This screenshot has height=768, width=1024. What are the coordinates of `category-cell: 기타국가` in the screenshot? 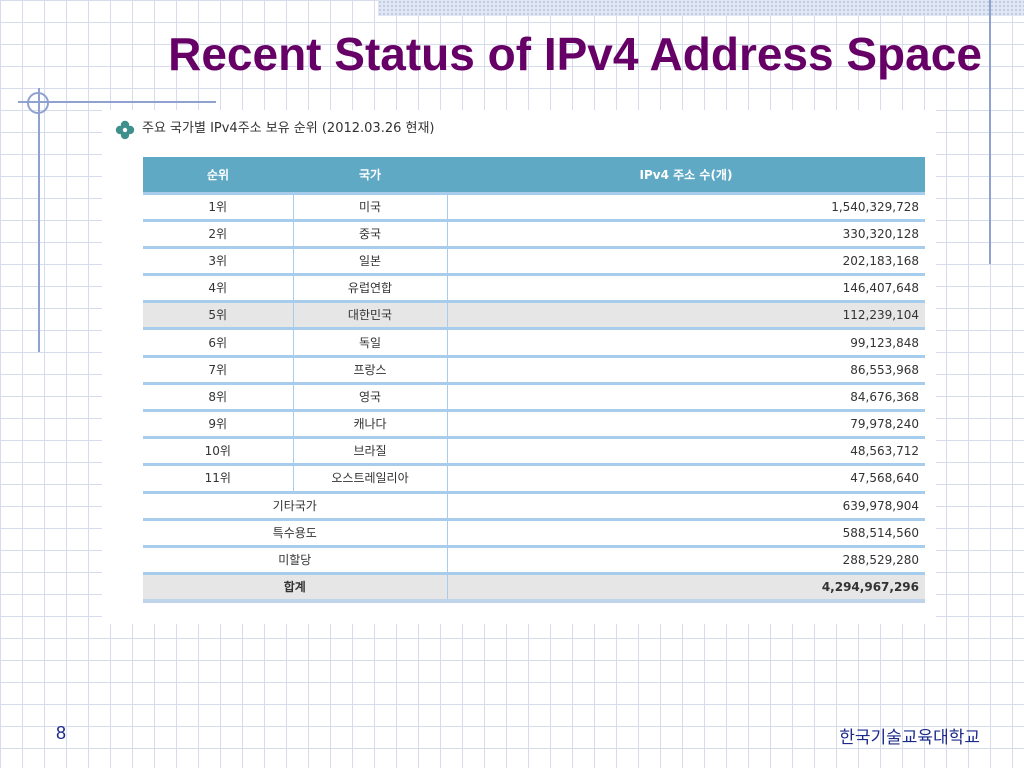 It's located at (295, 506).